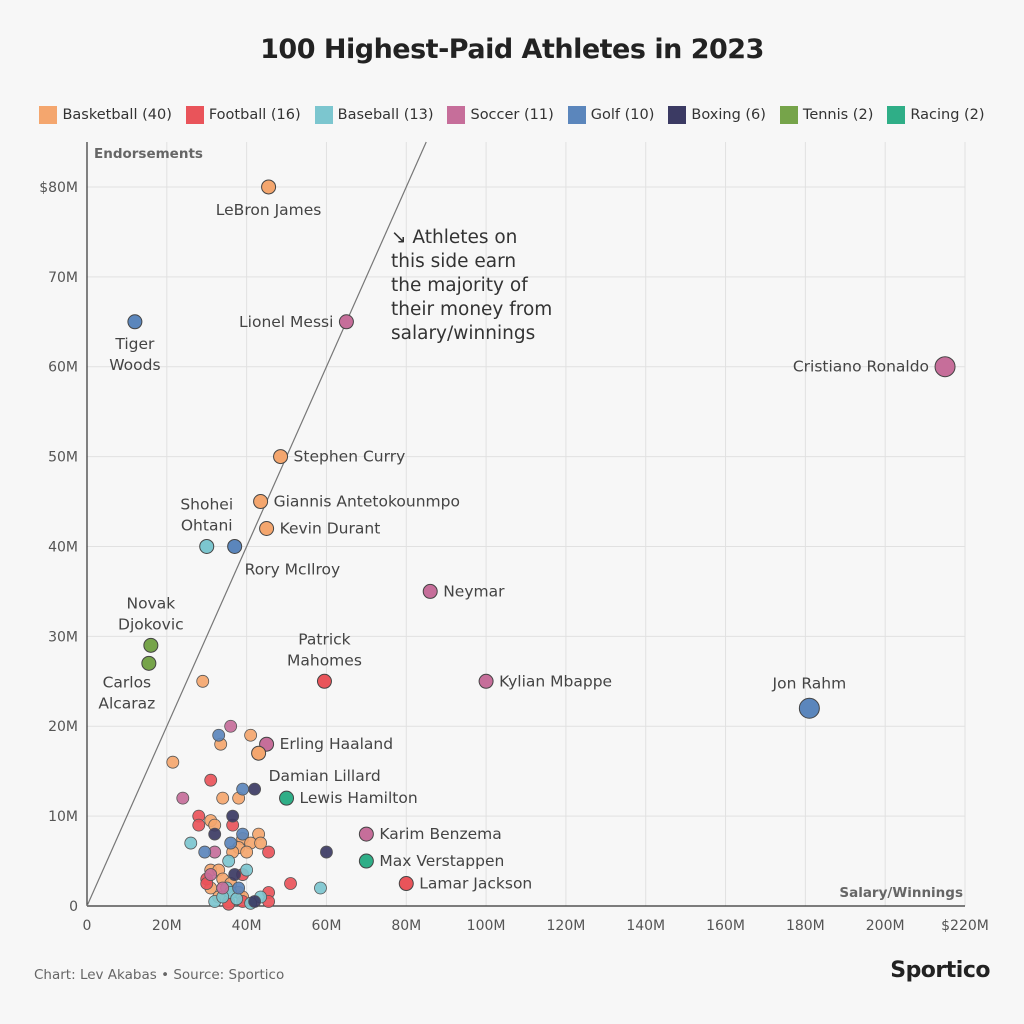  I want to click on point-label-lamar-jackson: Lamar Jackson, so click(475, 884).